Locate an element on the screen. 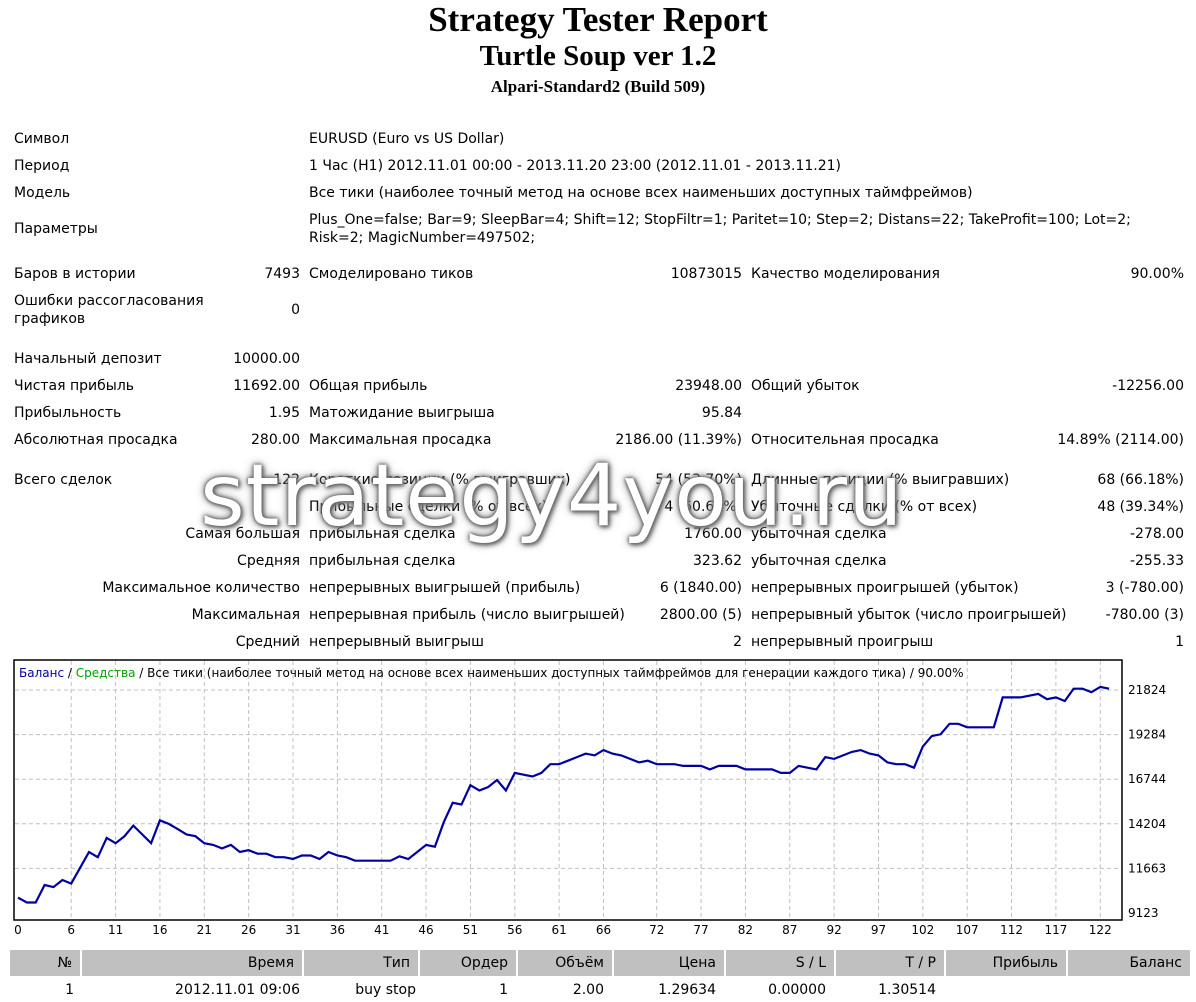  total-trades-value: 122 is located at coordinates (286, 480).